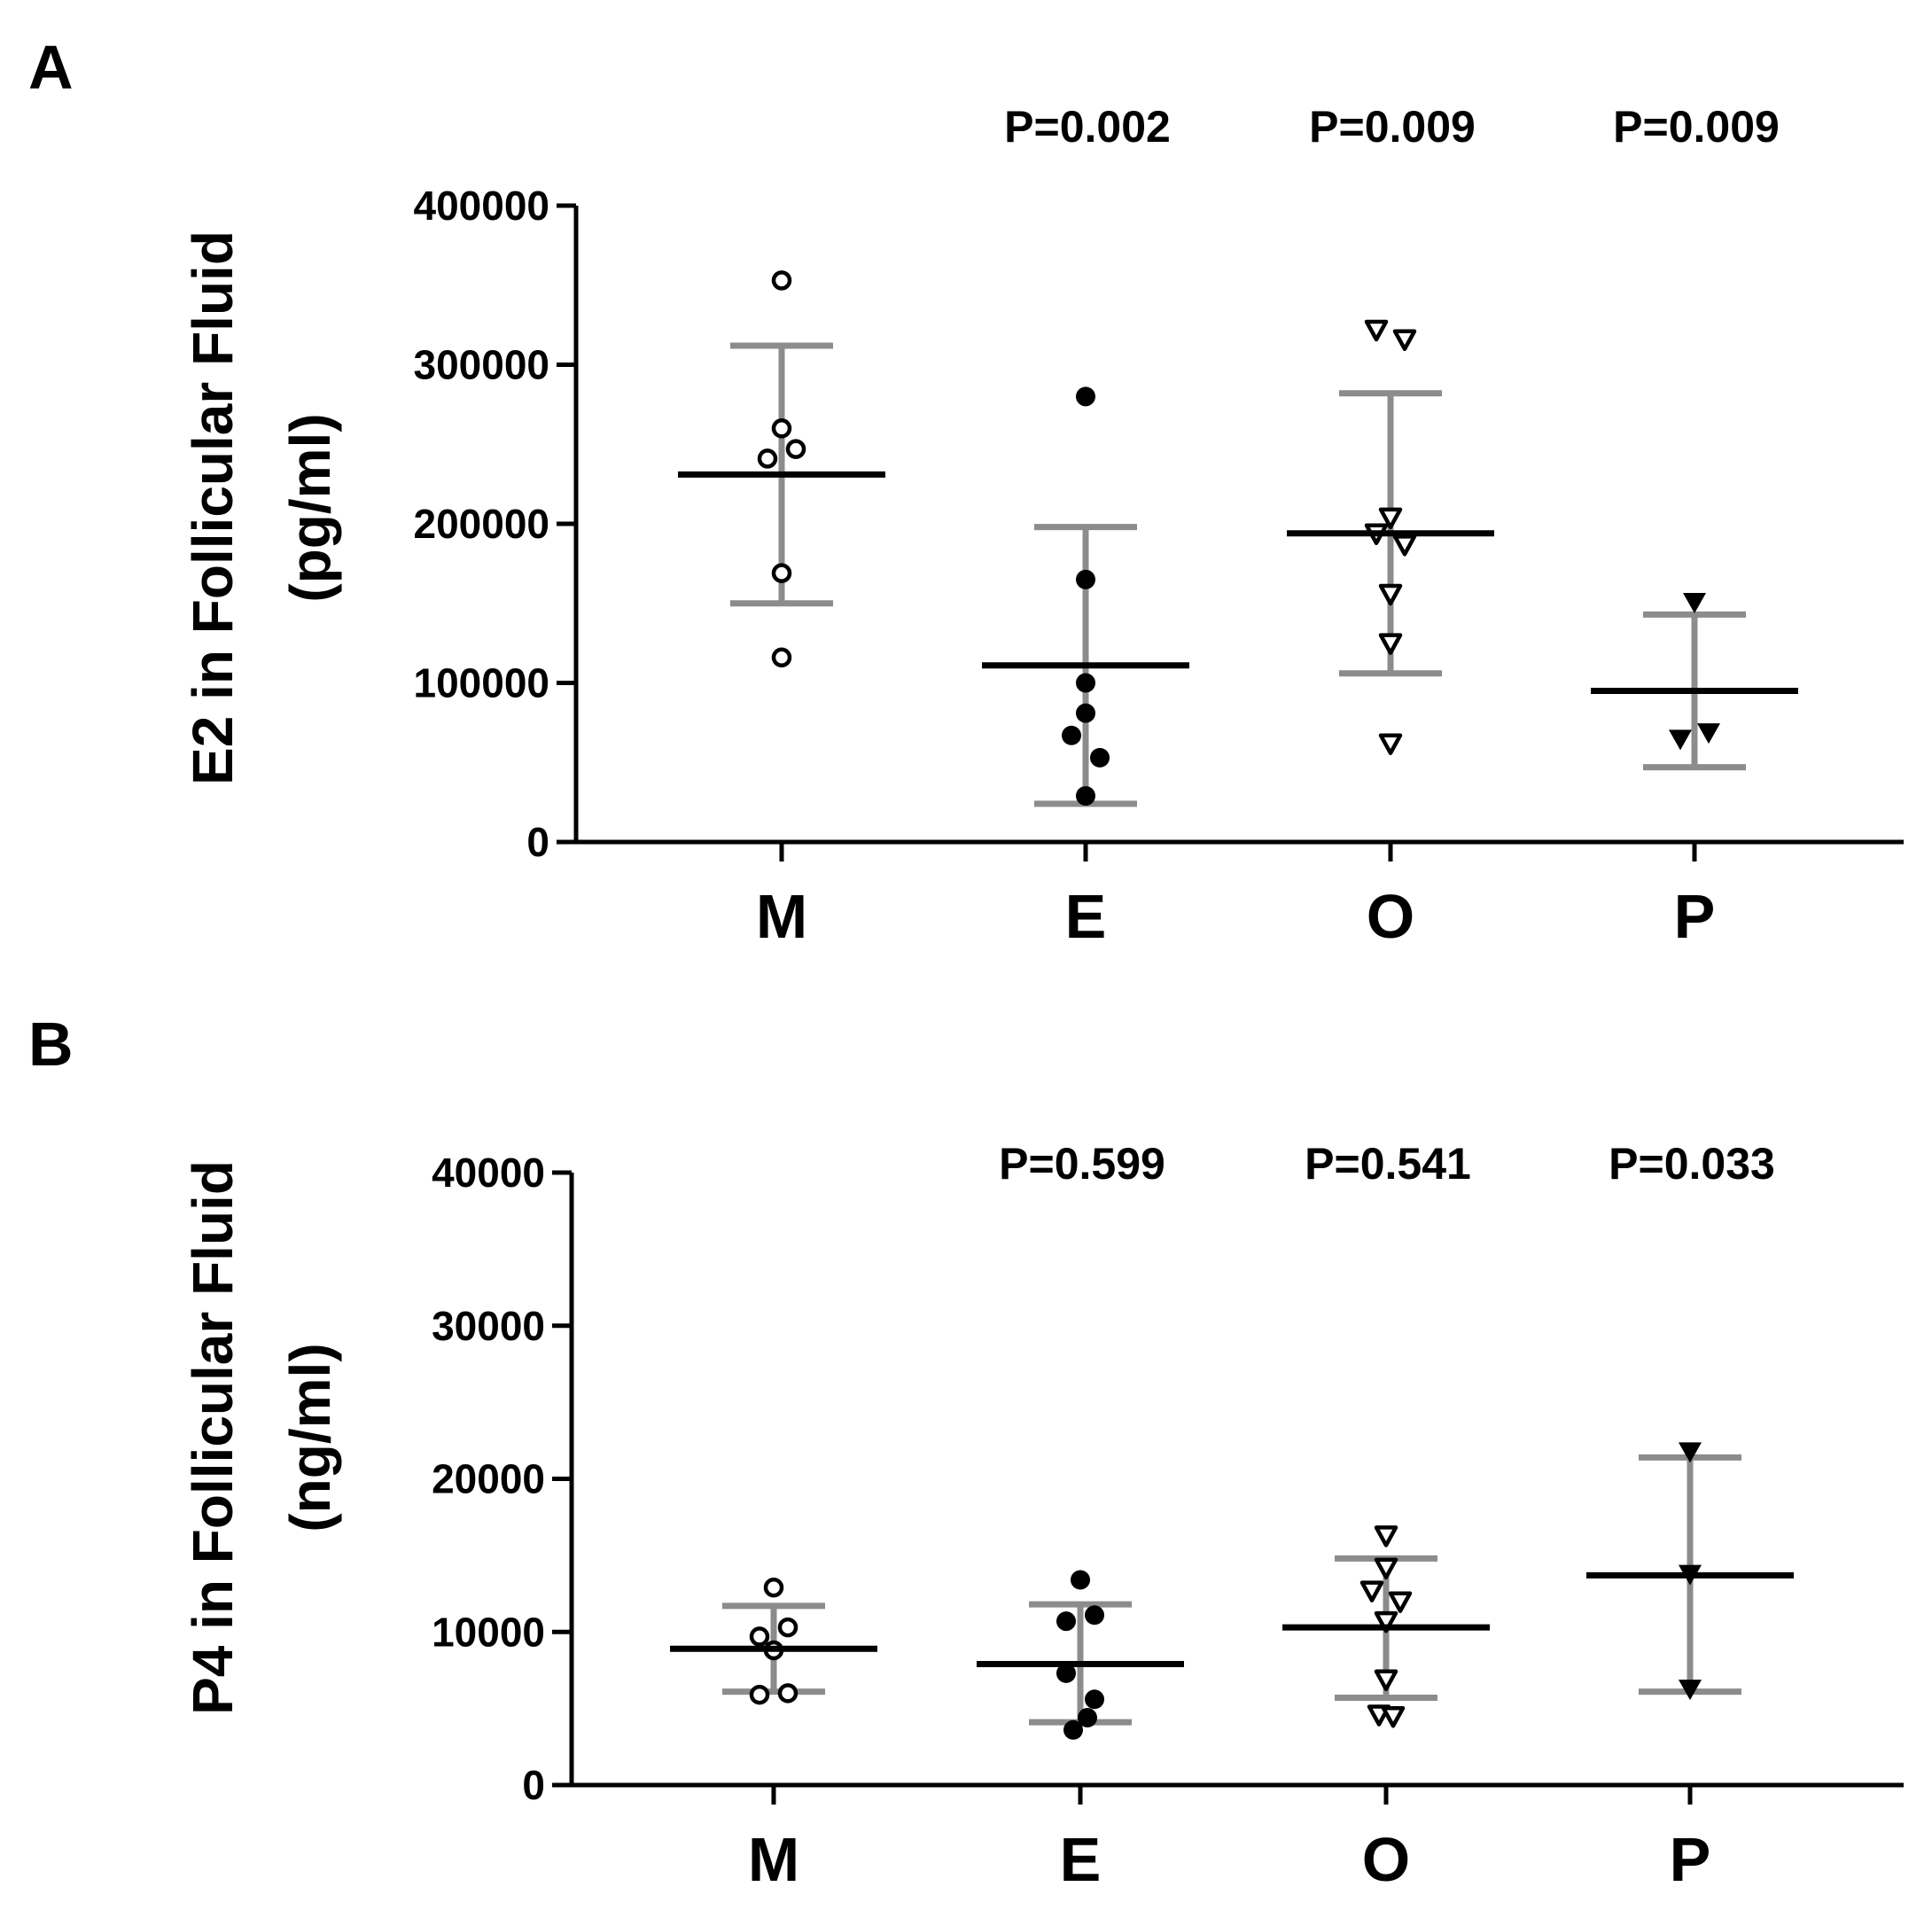  I want to click on panel-a-ytick-label: 300000, so click(482, 365).